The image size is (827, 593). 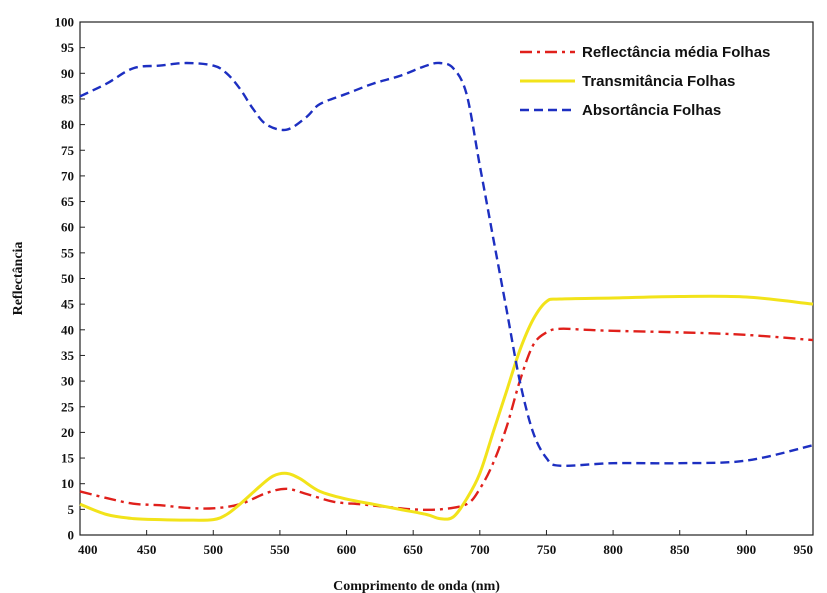 What do you see at coordinates (67, 73) in the screenshot?
I see `y-tick-label: 90` at bounding box center [67, 73].